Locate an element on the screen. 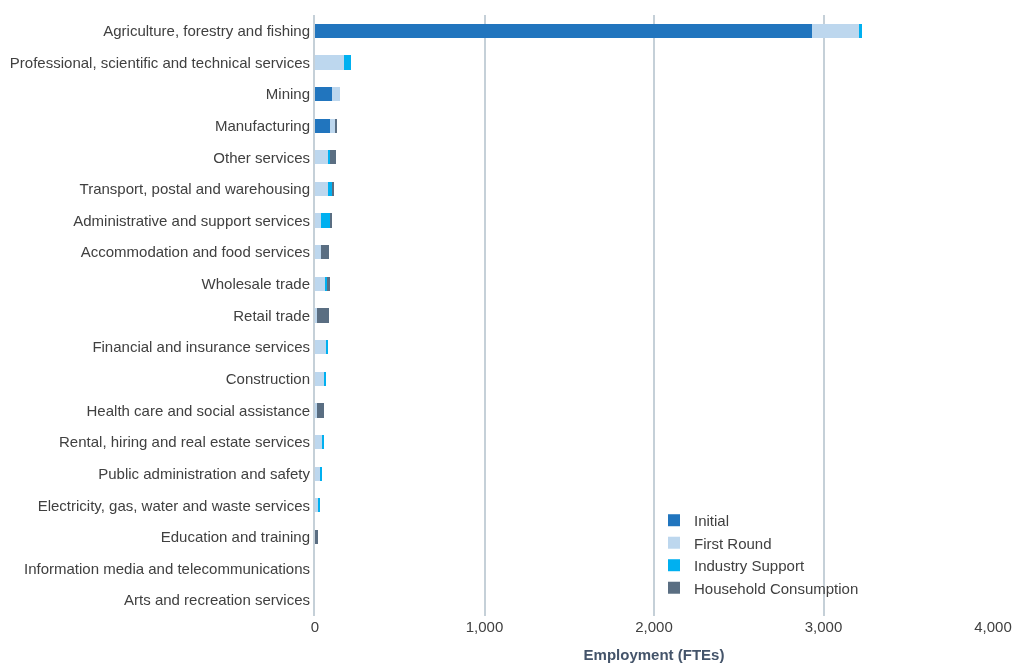 This screenshot has height=671, width=1022. y-tick-label: Information media and telecommunications is located at coordinates (167, 568).